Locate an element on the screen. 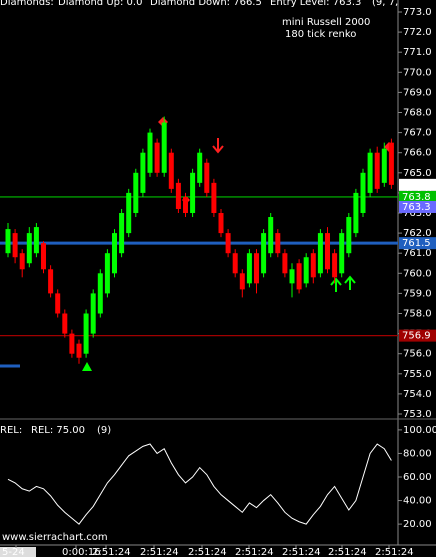 The height and width of the screenshot is (557, 436). y-tick-label: 772.0 is located at coordinates (417, 32).